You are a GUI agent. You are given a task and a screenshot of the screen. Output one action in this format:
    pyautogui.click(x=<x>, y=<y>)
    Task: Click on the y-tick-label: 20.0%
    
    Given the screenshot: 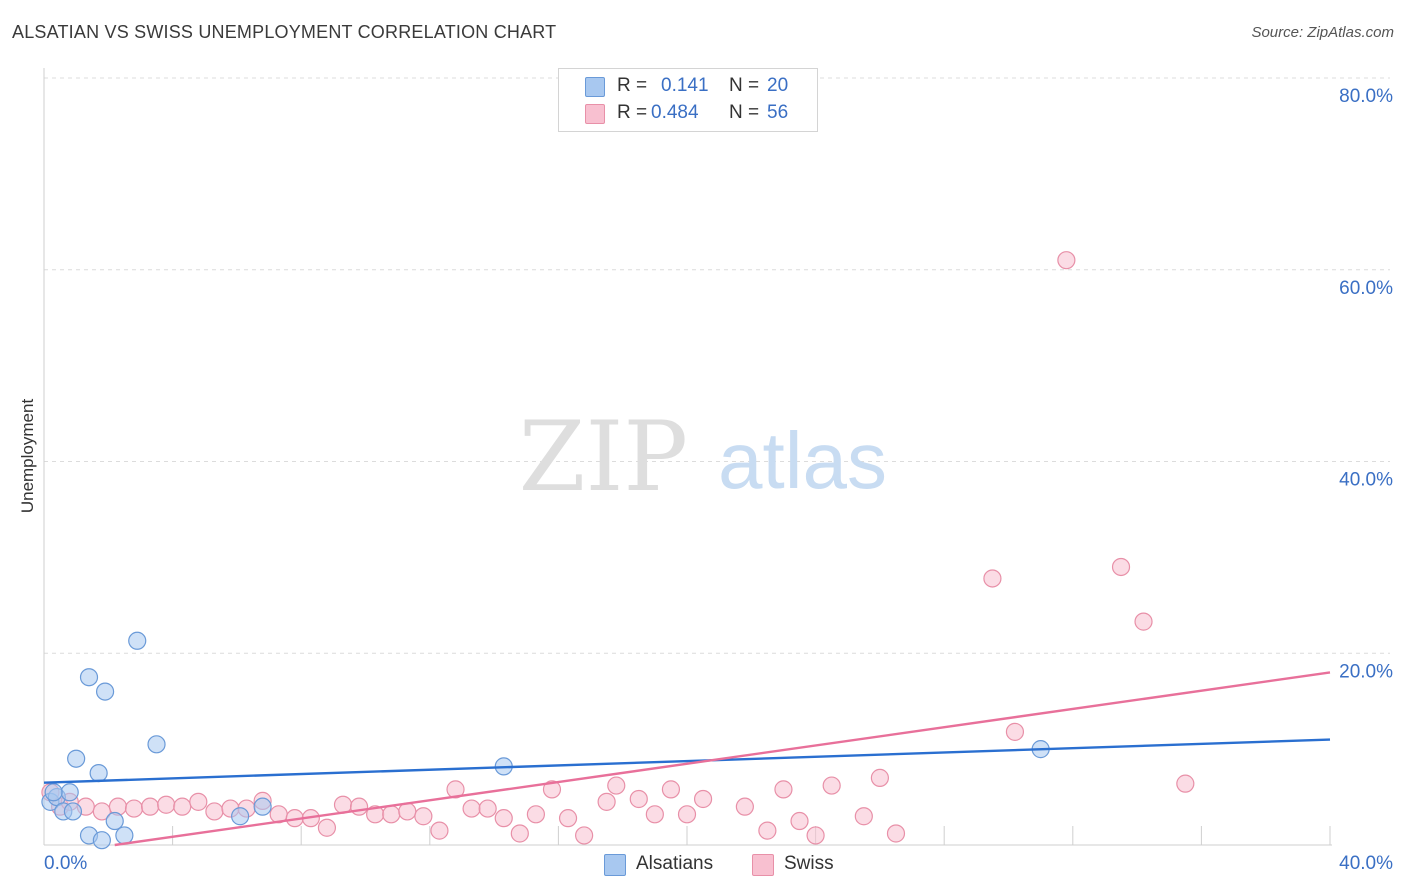 What is the action you would take?
    pyautogui.click(x=1366, y=671)
    